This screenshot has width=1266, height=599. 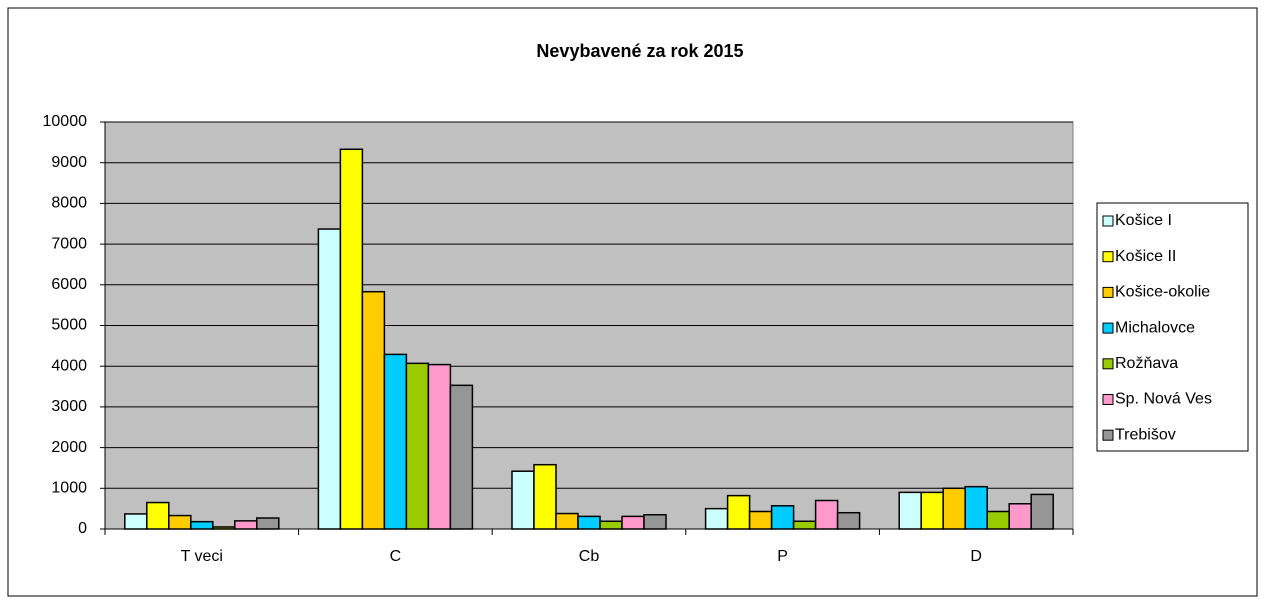 I want to click on y-tick-label: 8000, so click(x=69, y=203).